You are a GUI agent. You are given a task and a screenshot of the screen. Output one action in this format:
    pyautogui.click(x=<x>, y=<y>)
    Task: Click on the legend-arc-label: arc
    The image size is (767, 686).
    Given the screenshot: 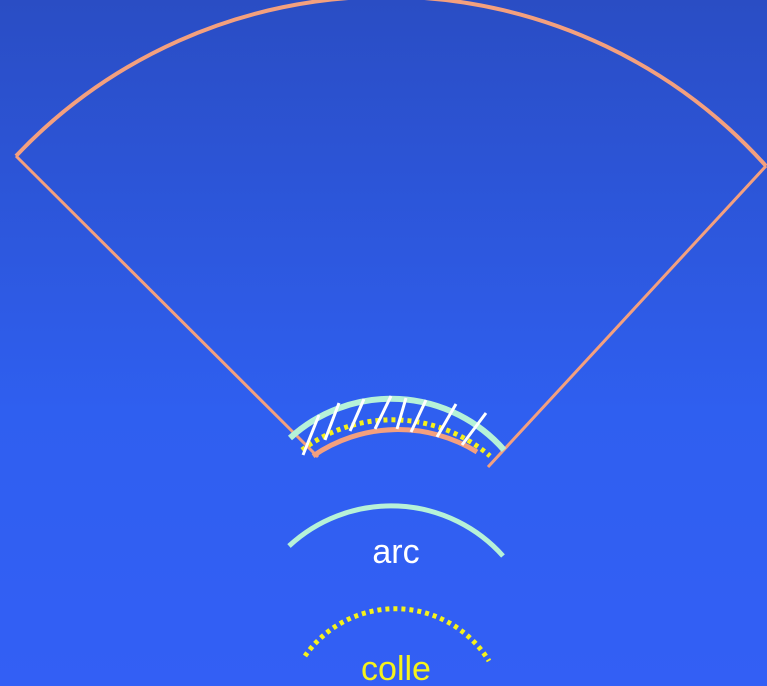 What is the action you would take?
    pyautogui.click(x=395, y=552)
    